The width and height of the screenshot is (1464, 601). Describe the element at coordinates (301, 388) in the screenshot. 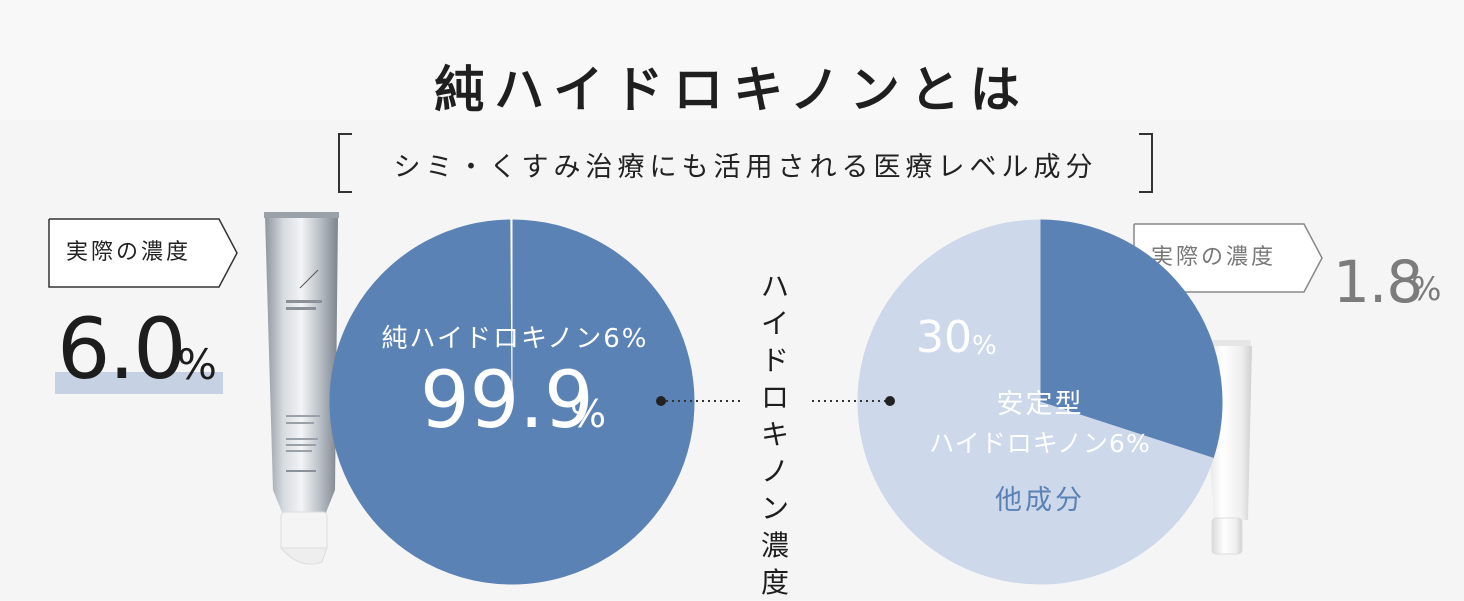

I see `silver-cream-tube` at that location.